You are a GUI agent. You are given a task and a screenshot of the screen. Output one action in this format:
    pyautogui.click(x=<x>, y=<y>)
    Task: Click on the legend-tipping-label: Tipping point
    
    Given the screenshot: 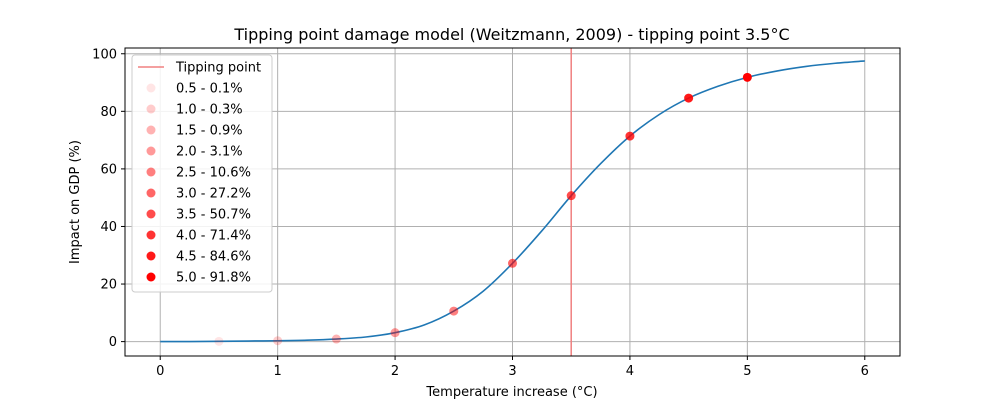 What is the action you would take?
    pyautogui.click(x=218, y=68)
    